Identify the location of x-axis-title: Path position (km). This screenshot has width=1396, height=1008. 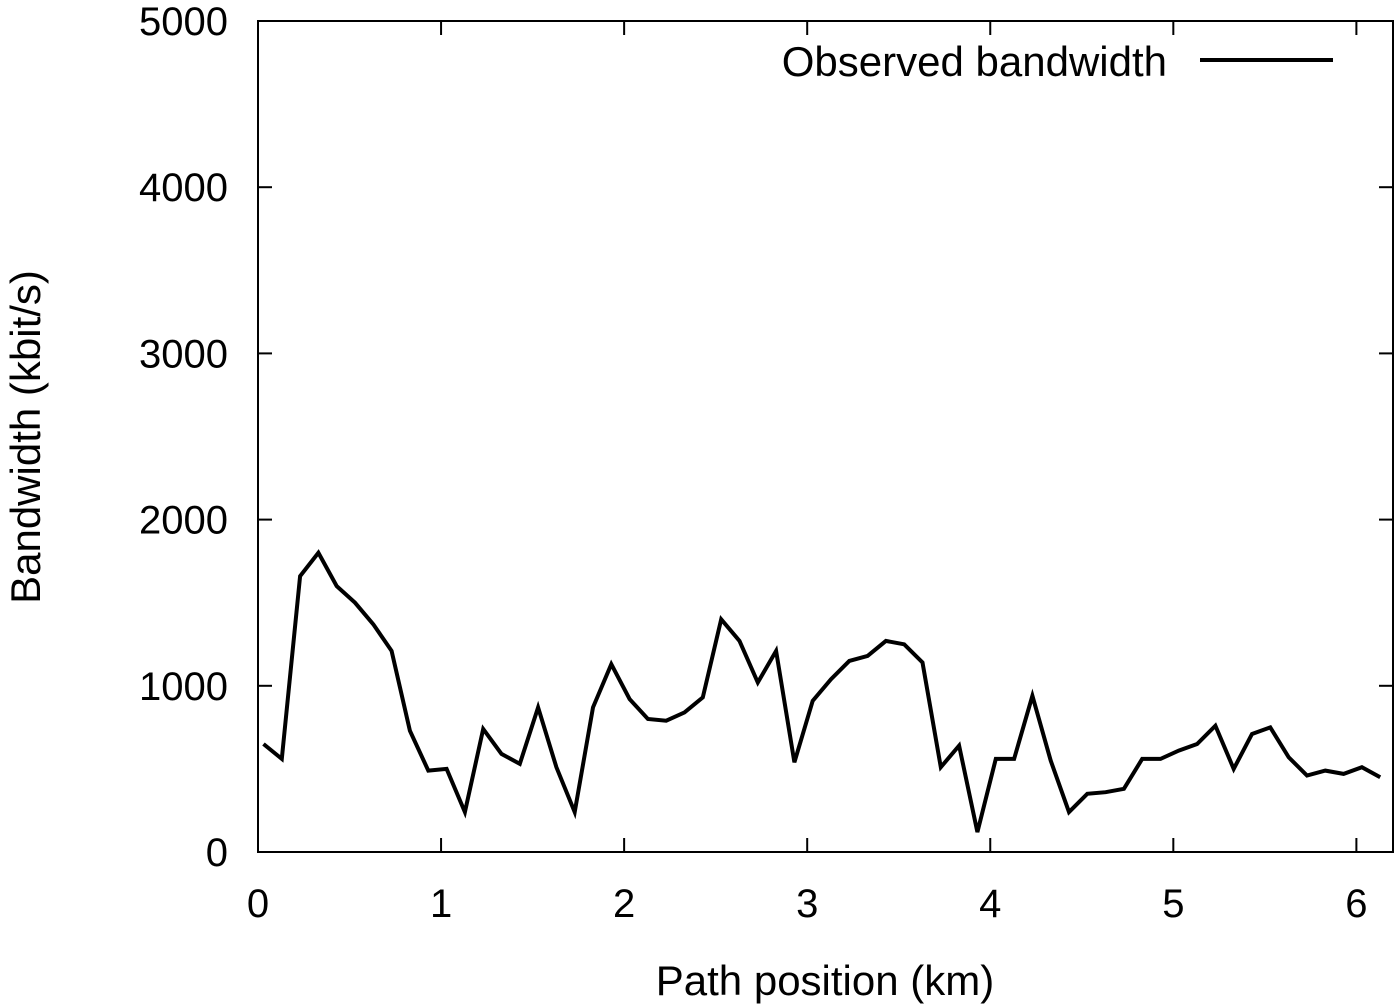
(825, 980).